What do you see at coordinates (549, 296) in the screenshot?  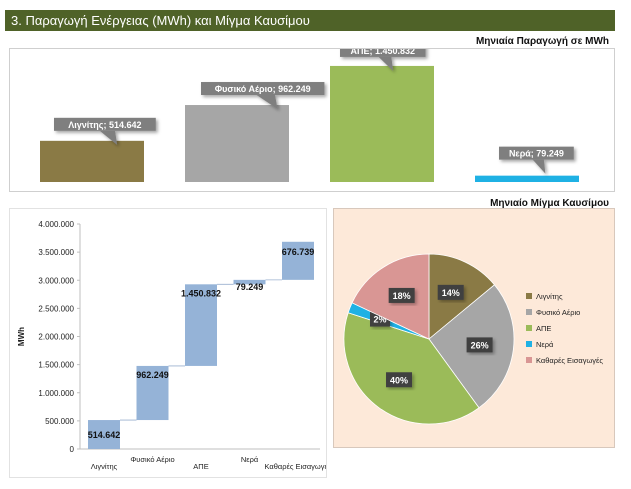 I see `legend-label-1: Λιγνίτης` at bounding box center [549, 296].